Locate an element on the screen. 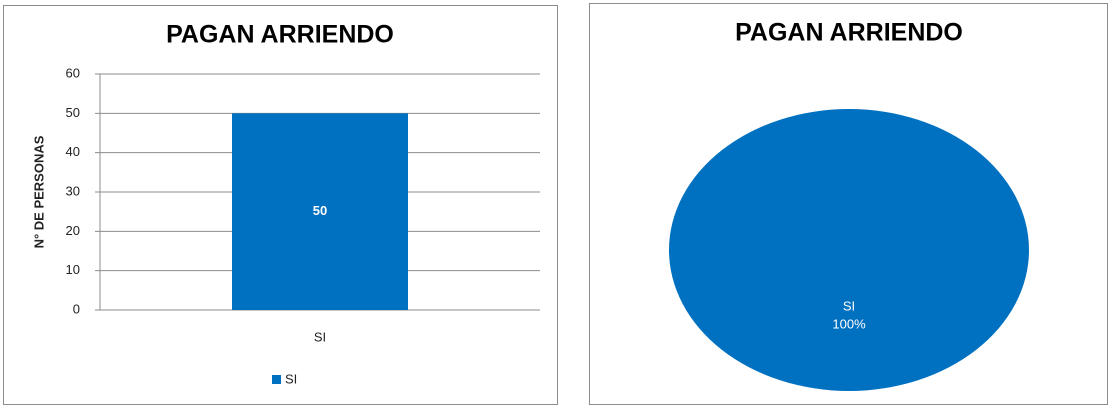 The width and height of the screenshot is (1111, 409). y-tick-label: 20 is located at coordinates (73, 230).